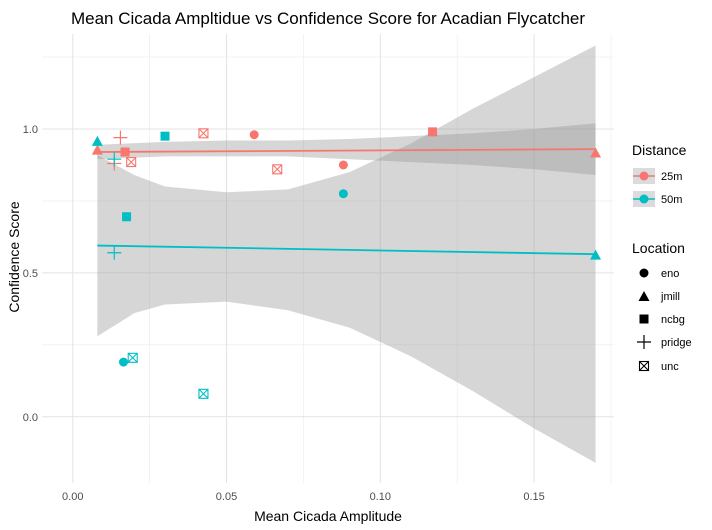  I want to click on legend-pridge-marker, so click(644, 342).